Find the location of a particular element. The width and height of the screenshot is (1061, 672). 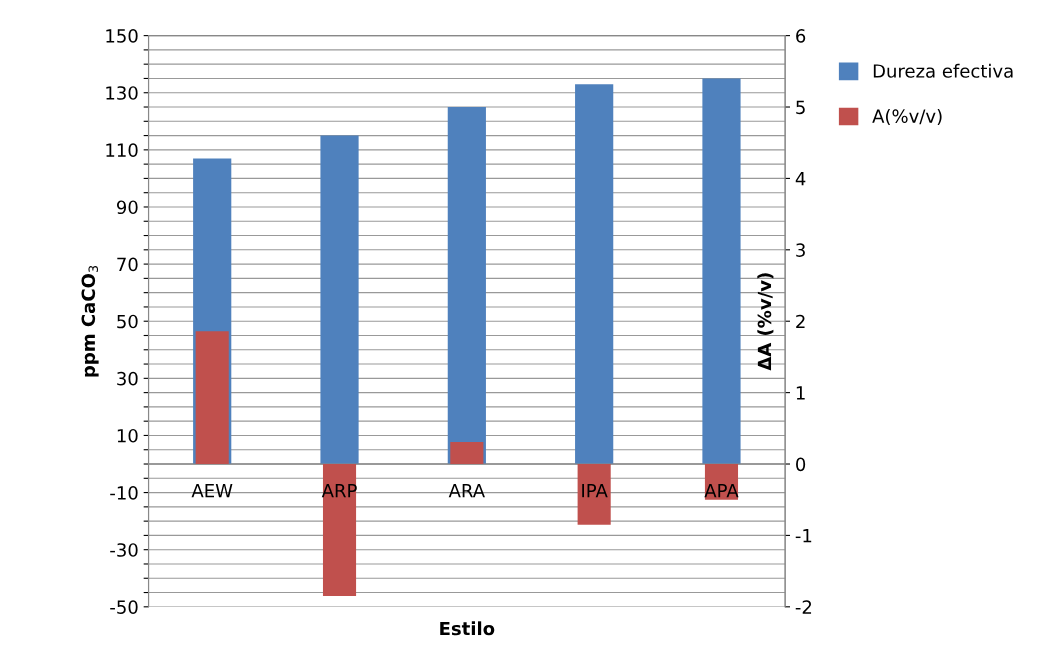

x-tick-label: ARP is located at coordinates (339, 491).